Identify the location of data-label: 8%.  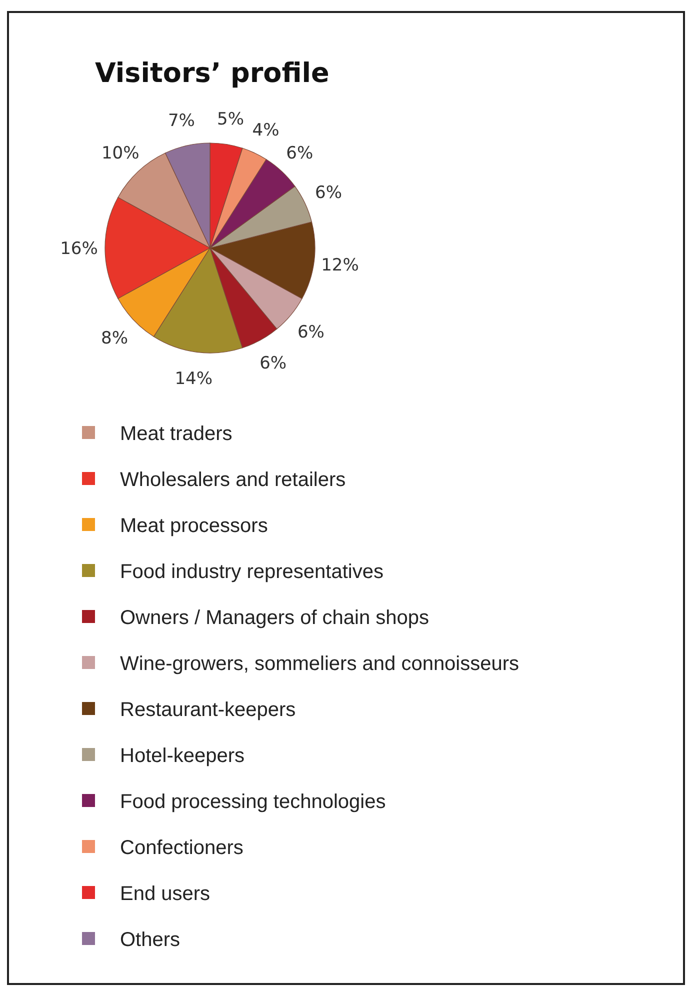
(114, 338).